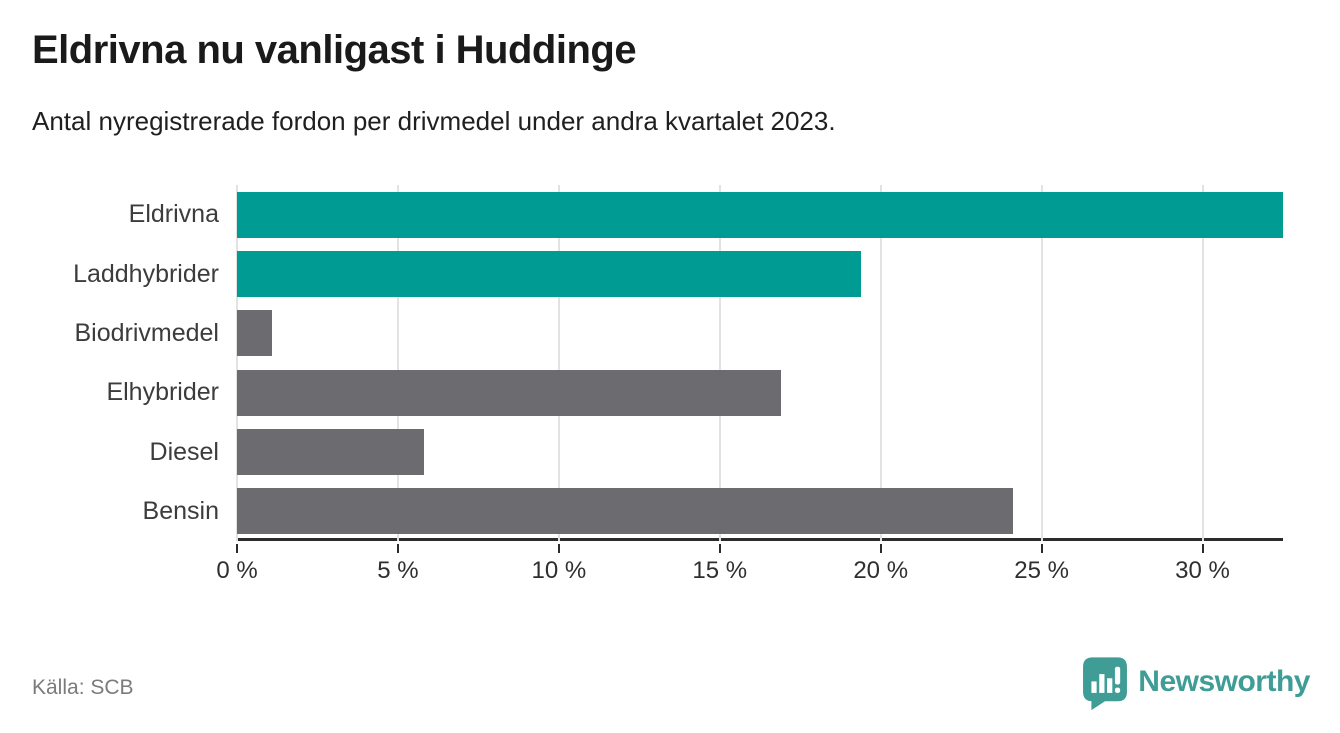 This screenshot has height=733, width=1340. What do you see at coordinates (509, 392) in the screenshot?
I see `bar-elhybrider` at bounding box center [509, 392].